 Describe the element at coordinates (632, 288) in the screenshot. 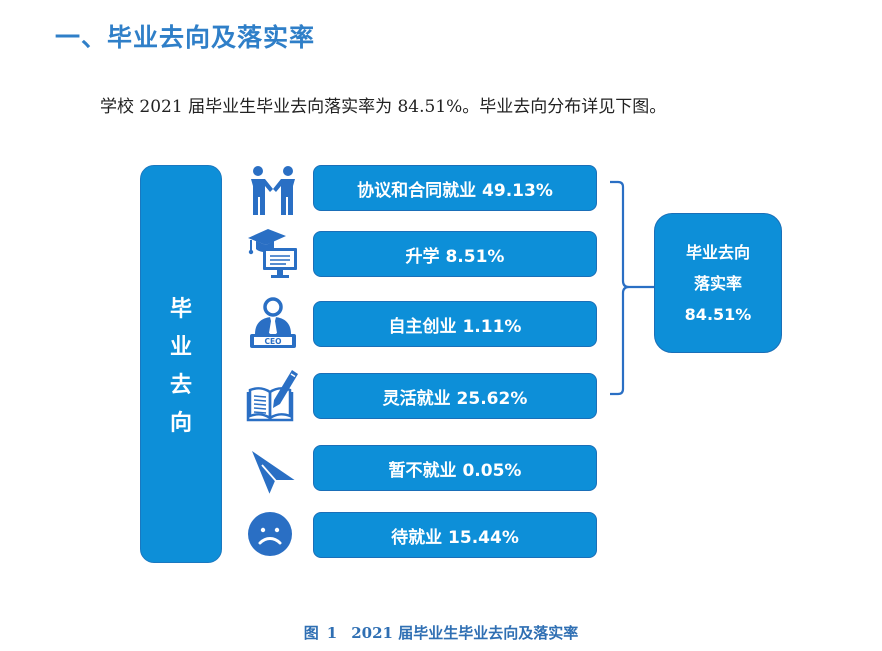

I see `grouping-bracket` at that location.